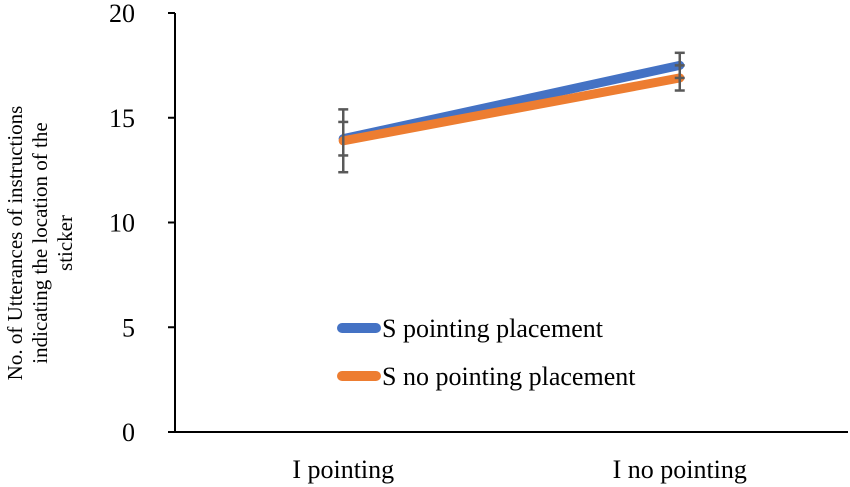  What do you see at coordinates (65, 243) in the screenshot?
I see `y-axis-label-line-3: sticker` at bounding box center [65, 243].